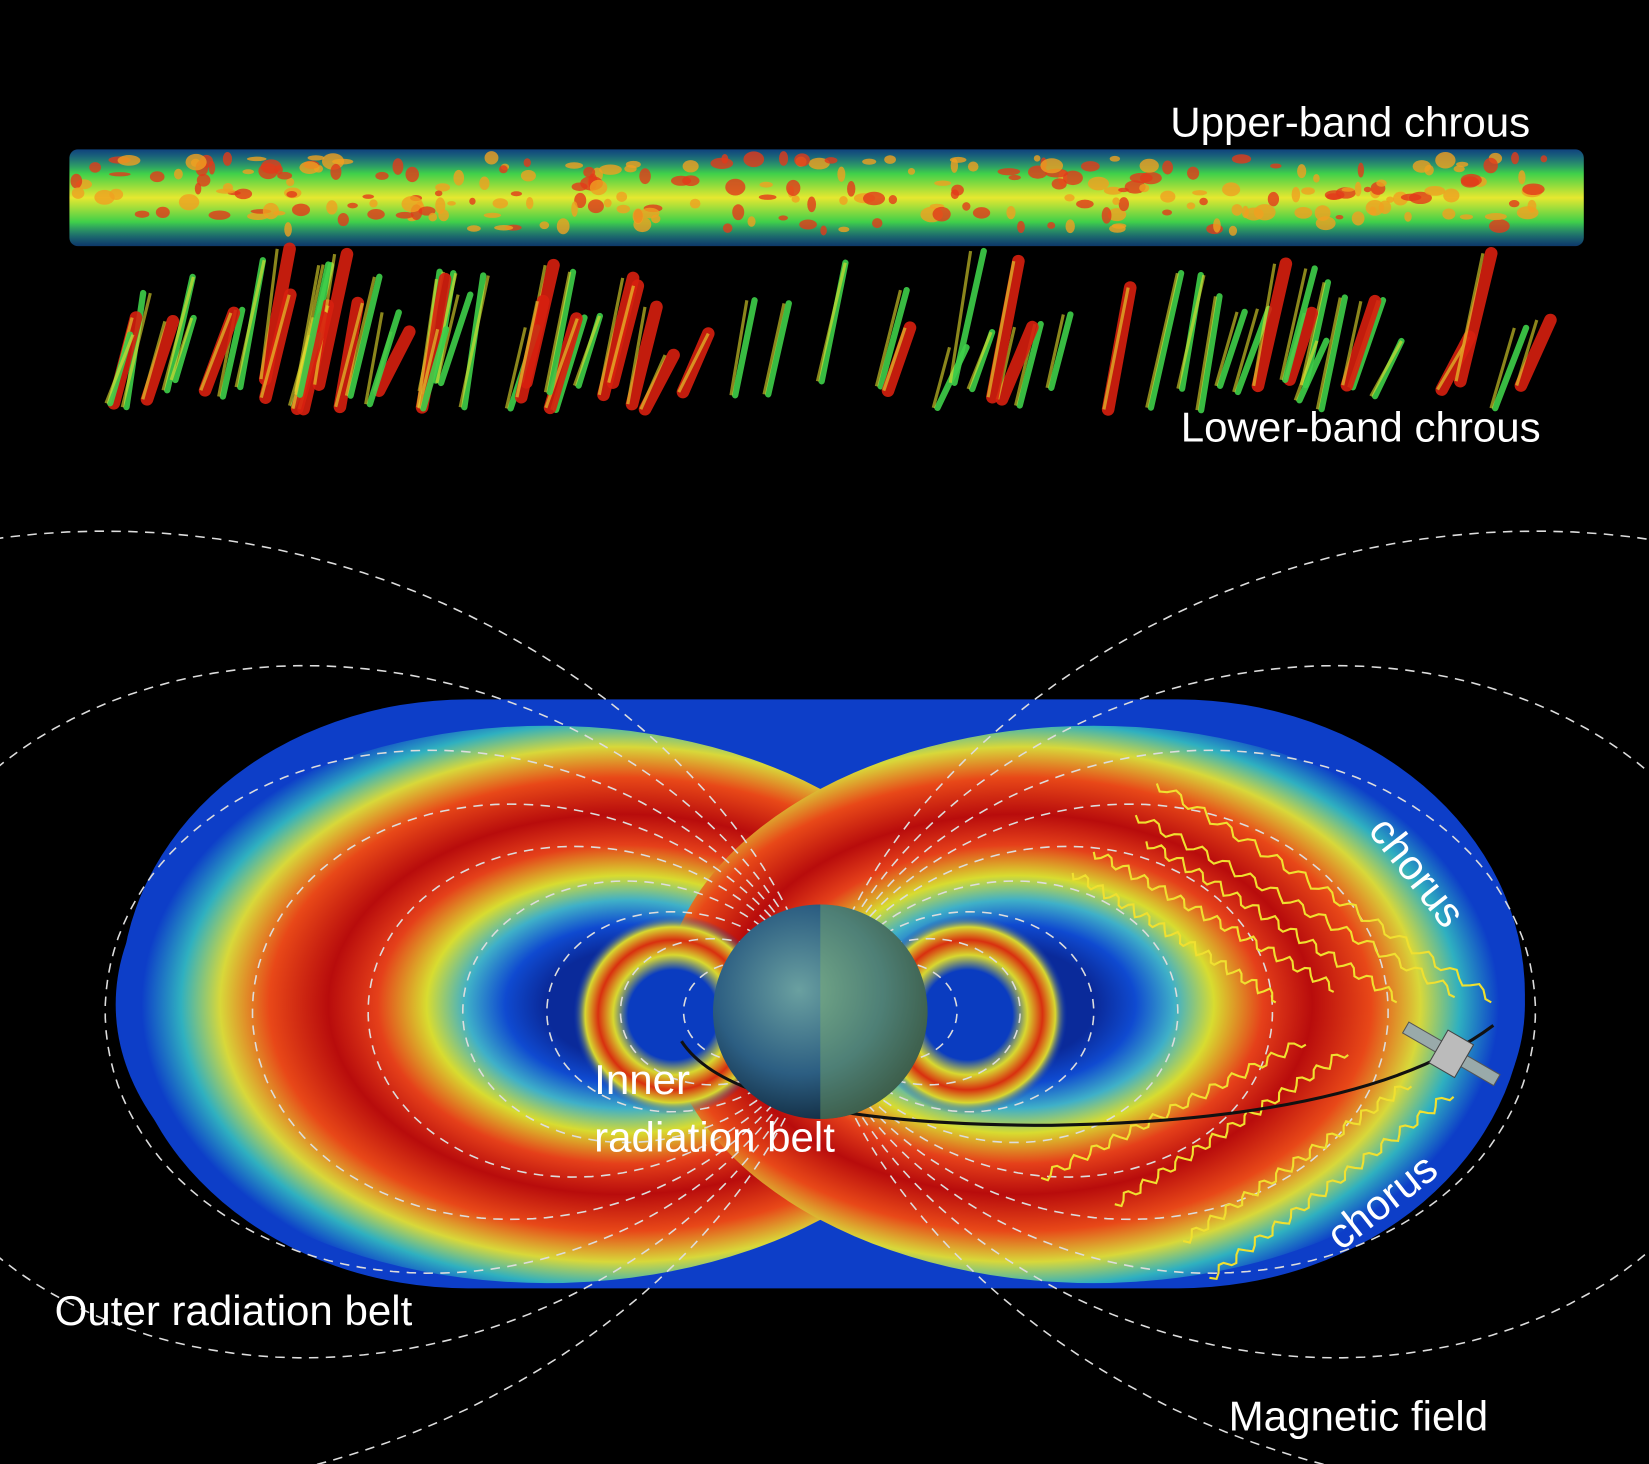  What do you see at coordinates (594, 1011) in the screenshot?
I see `field-line` at bounding box center [594, 1011].